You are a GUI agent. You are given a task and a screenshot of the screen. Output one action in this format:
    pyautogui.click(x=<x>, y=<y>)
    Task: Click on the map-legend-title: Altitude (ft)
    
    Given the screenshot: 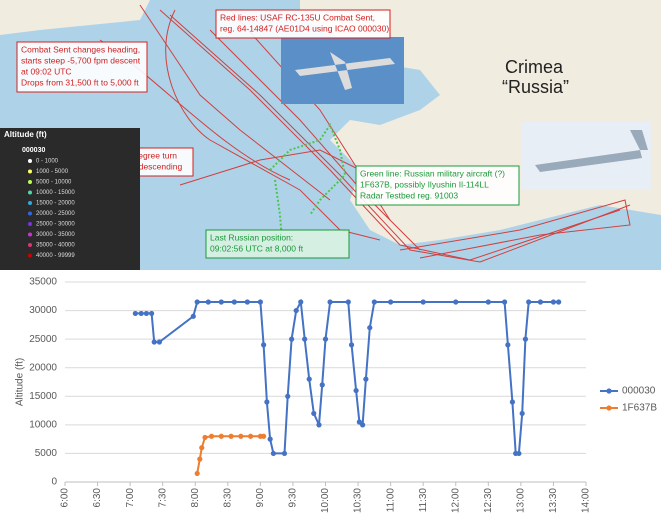 What is the action you would take?
    pyautogui.click(x=25, y=134)
    